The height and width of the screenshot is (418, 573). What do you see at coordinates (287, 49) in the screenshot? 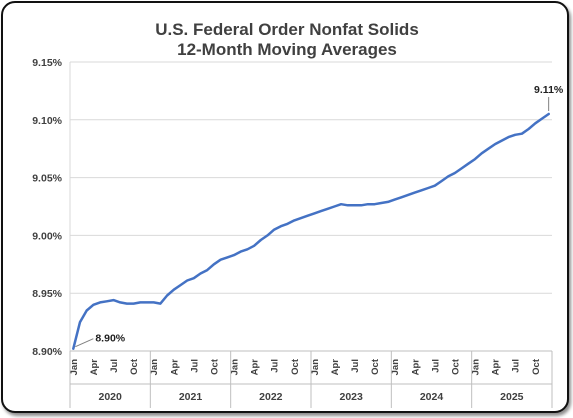
I see `chart-title-line-2: 12-Month Moving Averages` at bounding box center [287, 49].